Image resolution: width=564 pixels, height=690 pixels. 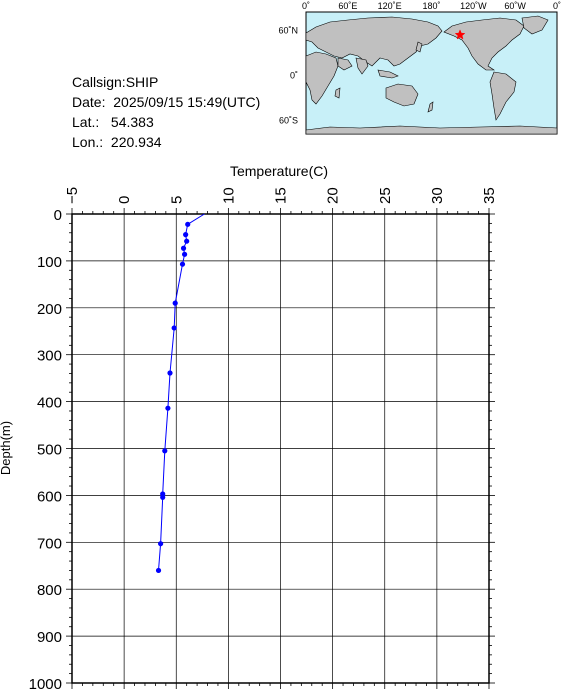 What do you see at coordinates (515, 6) in the screenshot?
I see `map-lon-label: 60˚W` at bounding box center [515, 6].